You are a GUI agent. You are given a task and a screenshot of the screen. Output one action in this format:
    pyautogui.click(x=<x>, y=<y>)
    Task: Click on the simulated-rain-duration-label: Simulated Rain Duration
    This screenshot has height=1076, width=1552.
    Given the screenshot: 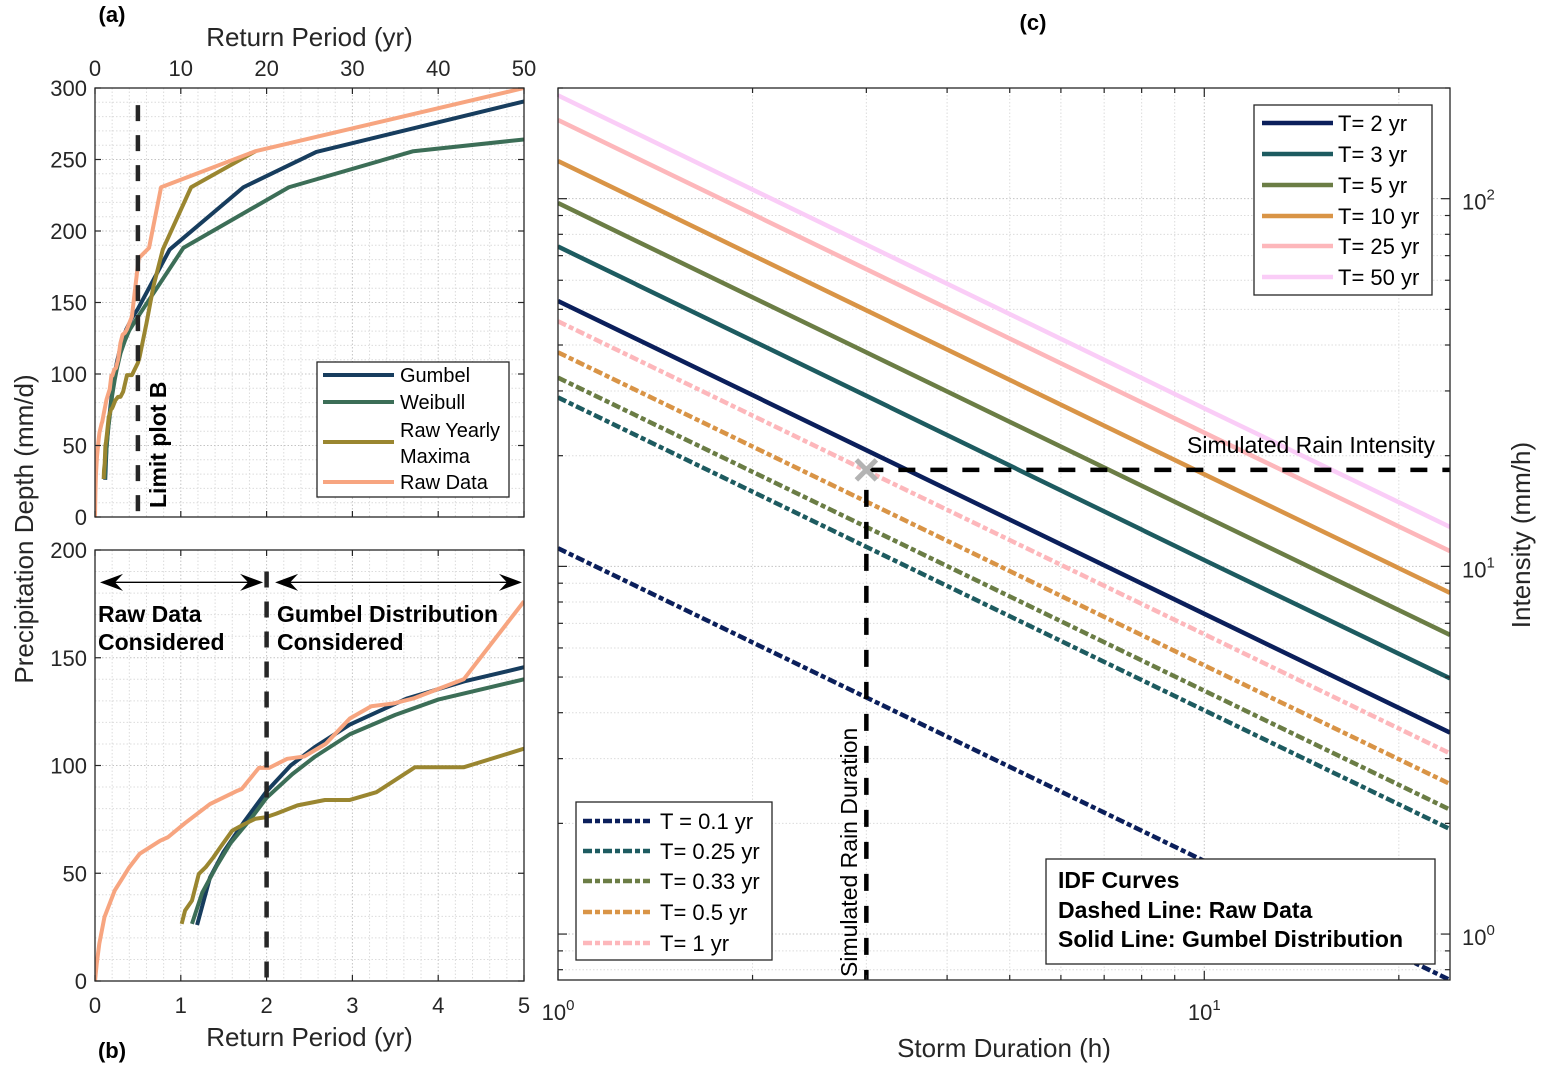 What is the action you would take?
    pyautogui.click(x=849, y=852)
    